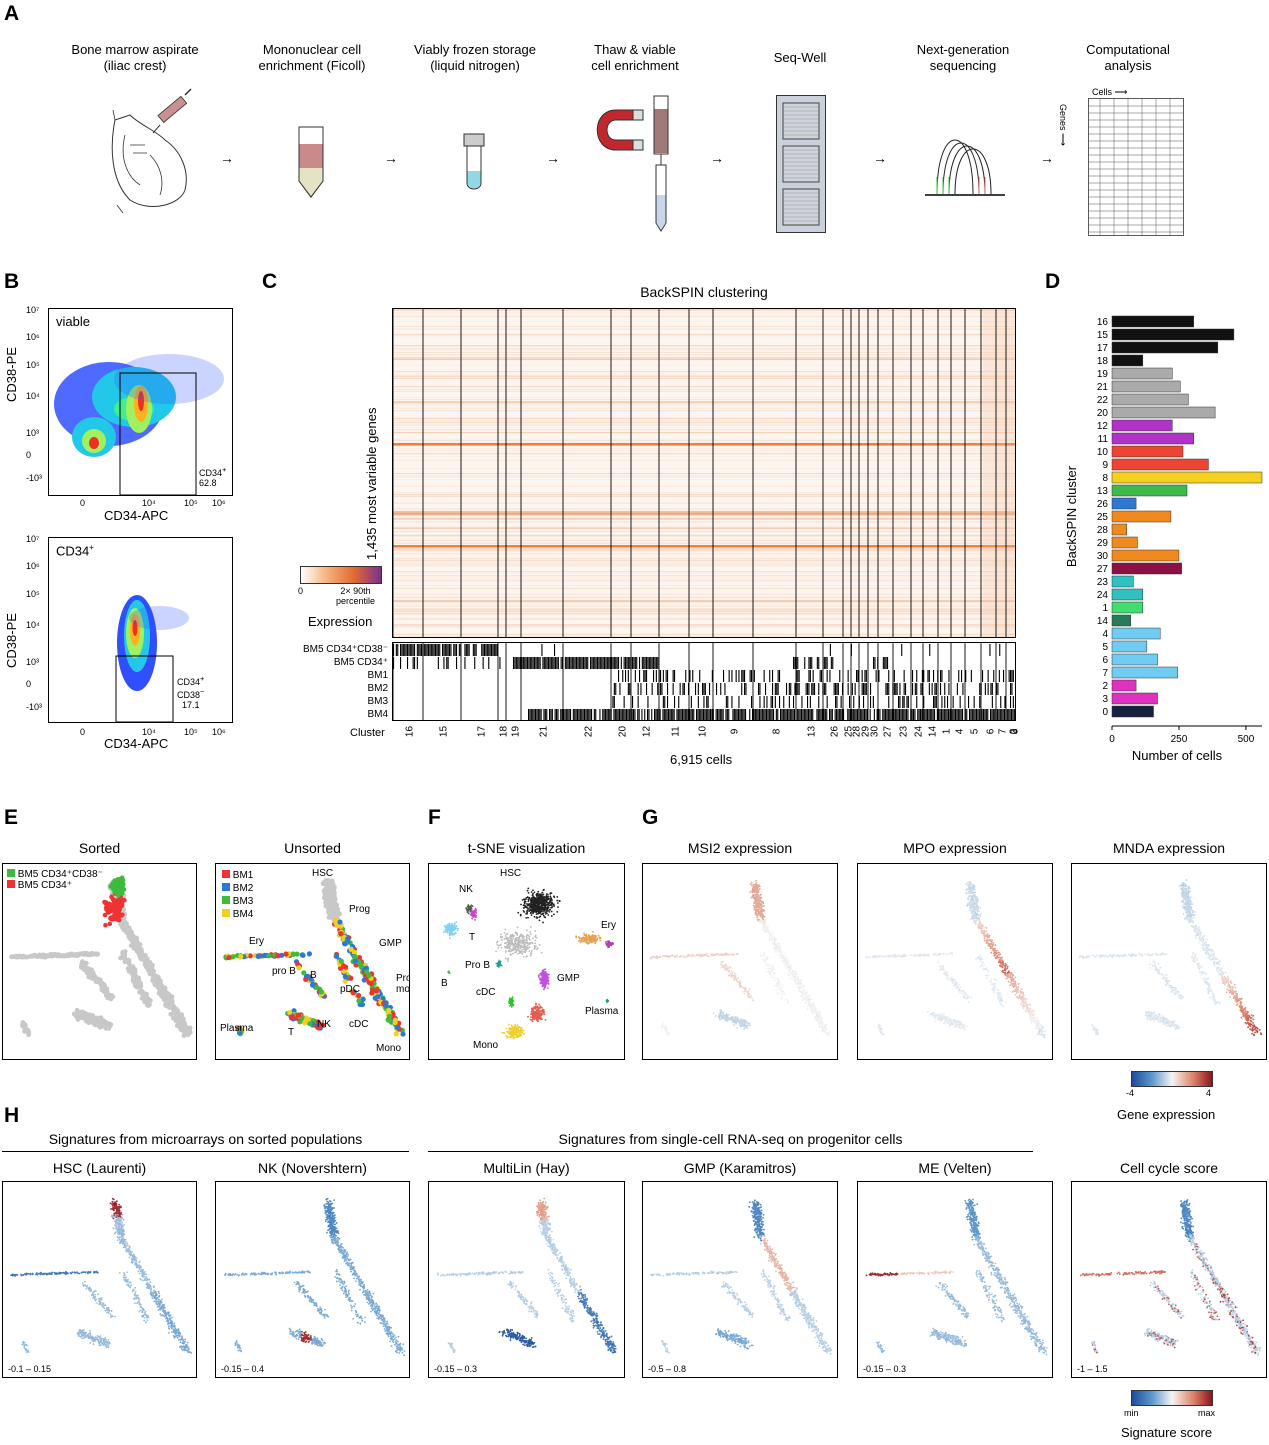 The width and height of the screenshot is (1269, 1445). I want to click on panel-letter-b: B, so click(12, 281).